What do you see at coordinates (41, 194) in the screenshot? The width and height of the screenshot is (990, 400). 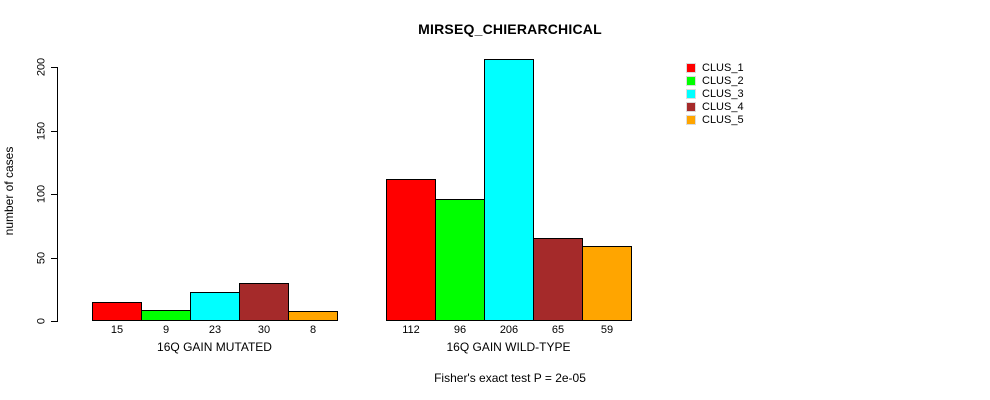 I see `y-axis-tick-label: 100` at bounding box center [41, 194].